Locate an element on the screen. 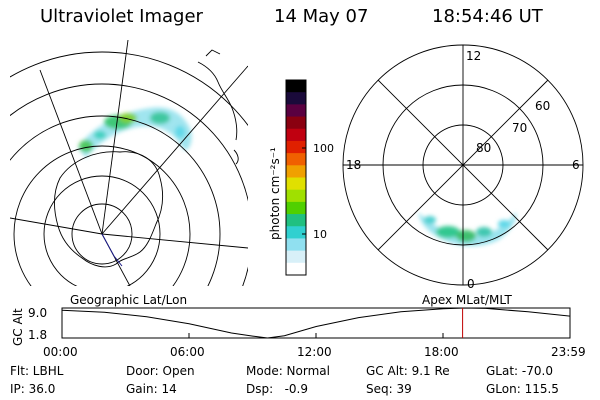 The width and height of the screenshot is (600, 400). antarctica-coastline is located at coordinates (108, 209).